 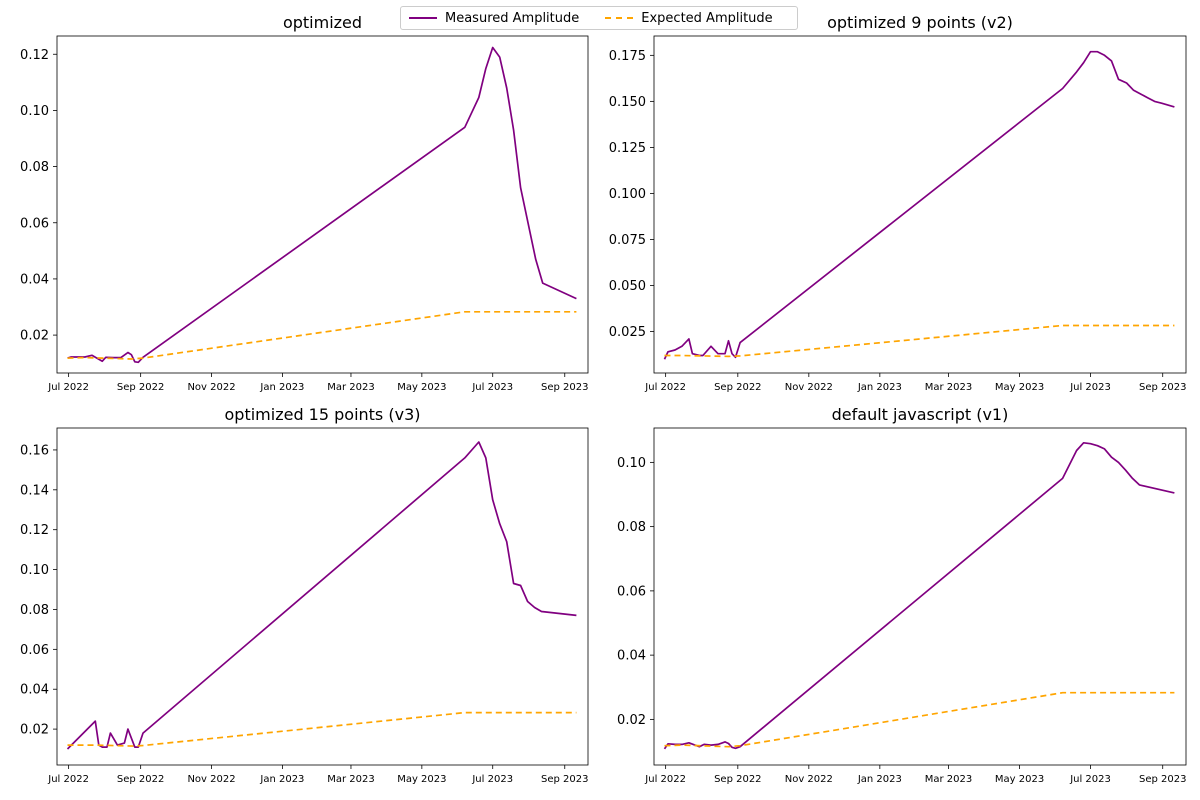 I want to click on legend-entry-expected: Expected Amplitude, so click(x=689, y=18).